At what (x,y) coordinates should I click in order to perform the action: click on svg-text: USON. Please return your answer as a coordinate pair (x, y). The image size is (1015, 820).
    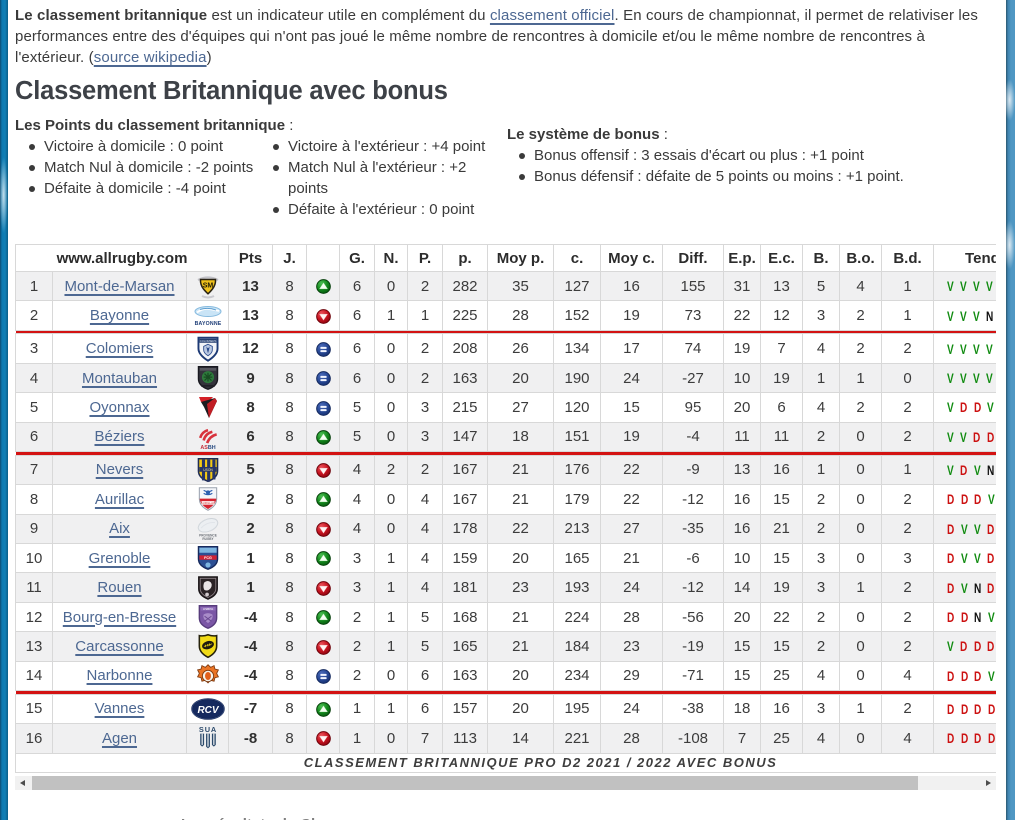
    Looking at the image, I should click on (208, 470).